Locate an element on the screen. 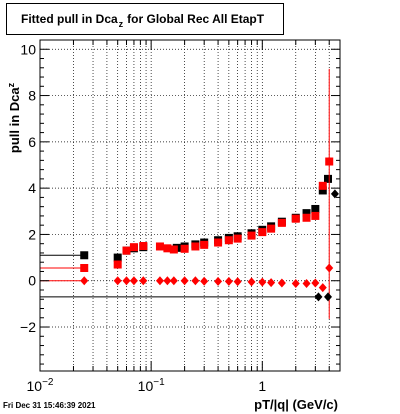 The width and height of the screenshot is (400, 414). y-tick-label: 4 is located at coordinates (32, 188).